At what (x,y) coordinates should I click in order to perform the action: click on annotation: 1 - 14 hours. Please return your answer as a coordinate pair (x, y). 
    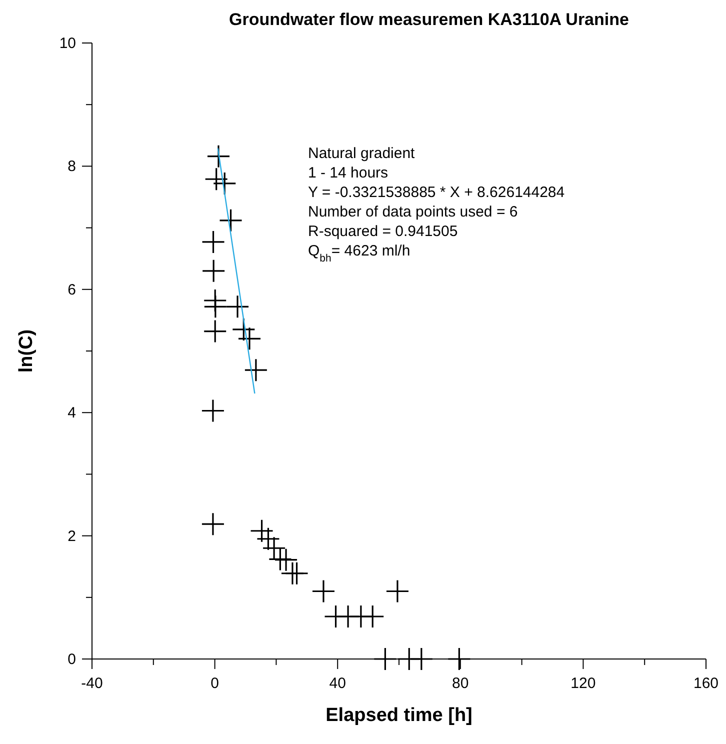
    Looking at the image, I should click on (348, 173).